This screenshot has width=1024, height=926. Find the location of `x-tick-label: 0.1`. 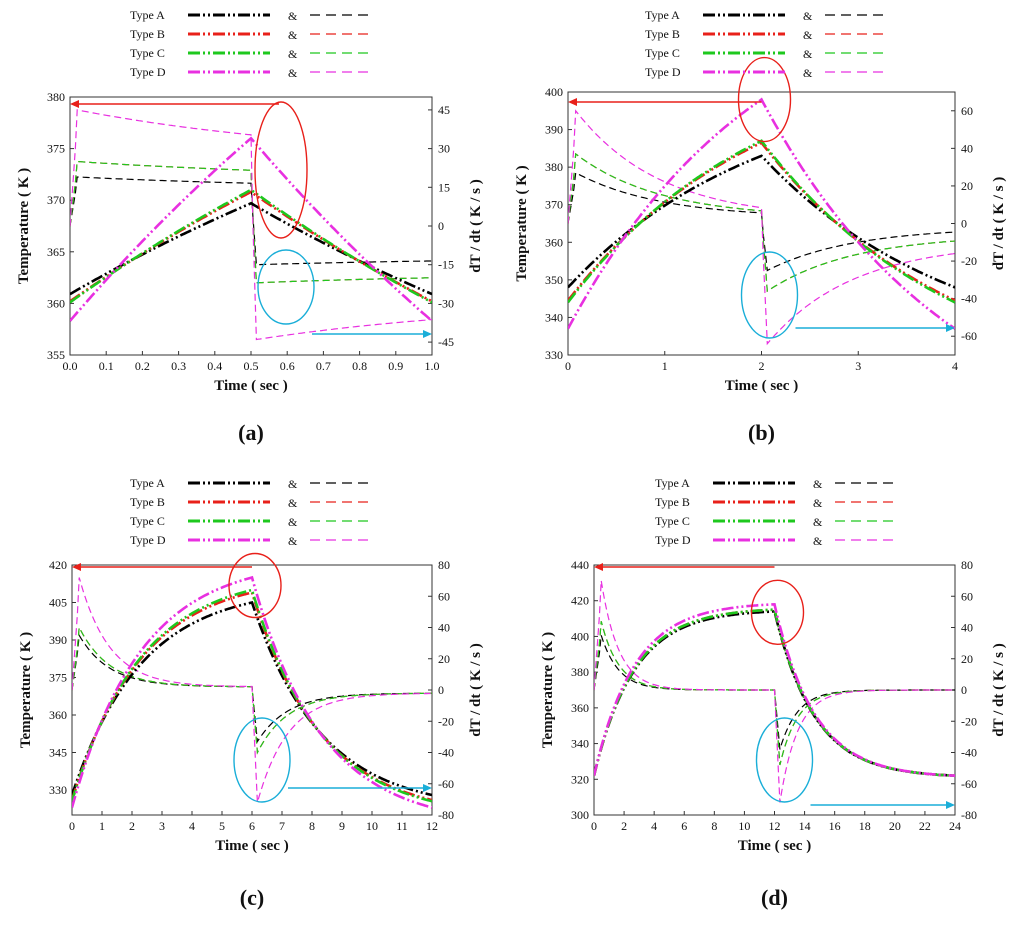

x-tick-label: 0.1 is located at coordinates (106, 366).